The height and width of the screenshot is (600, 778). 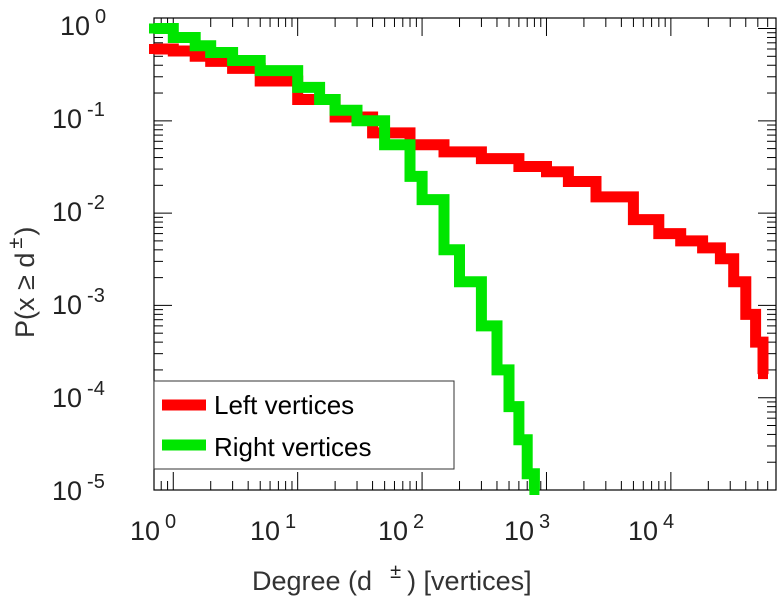 What do you see at coordinates (651, 528) in the screenshot?
I see `x-tick-label-1e4: 10 4` at bounding box center [651, 528].